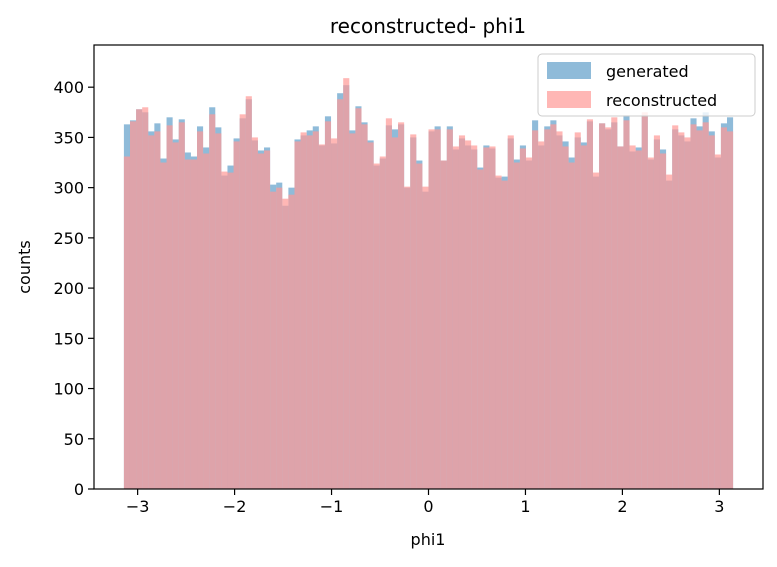 The height and width of the screenshot is (567, 777). I want to click on x-tick-label: 1, so click(525, 506).